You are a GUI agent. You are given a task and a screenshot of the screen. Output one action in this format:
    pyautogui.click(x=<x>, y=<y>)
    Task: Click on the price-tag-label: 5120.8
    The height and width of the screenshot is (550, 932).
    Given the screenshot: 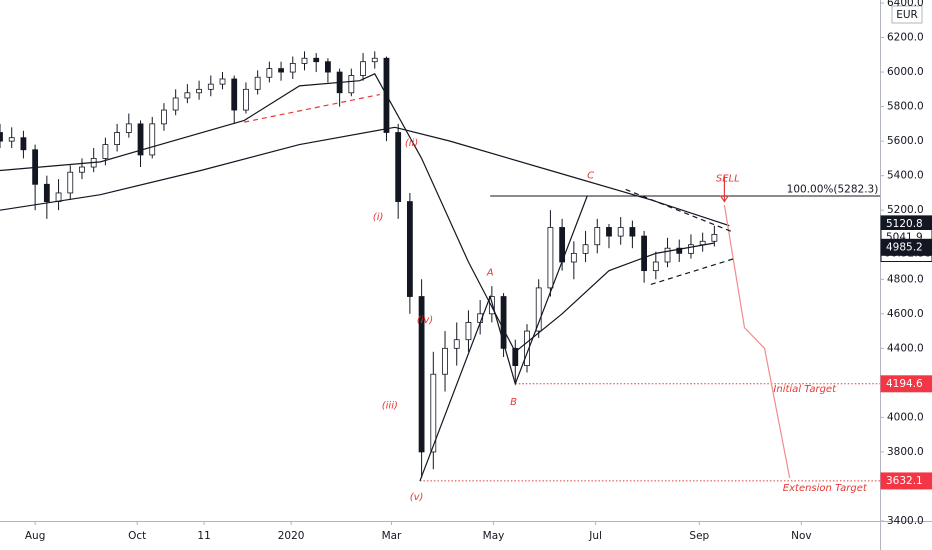 What is the action you would take?
    pyautogui.click(x=904, y=224)
    